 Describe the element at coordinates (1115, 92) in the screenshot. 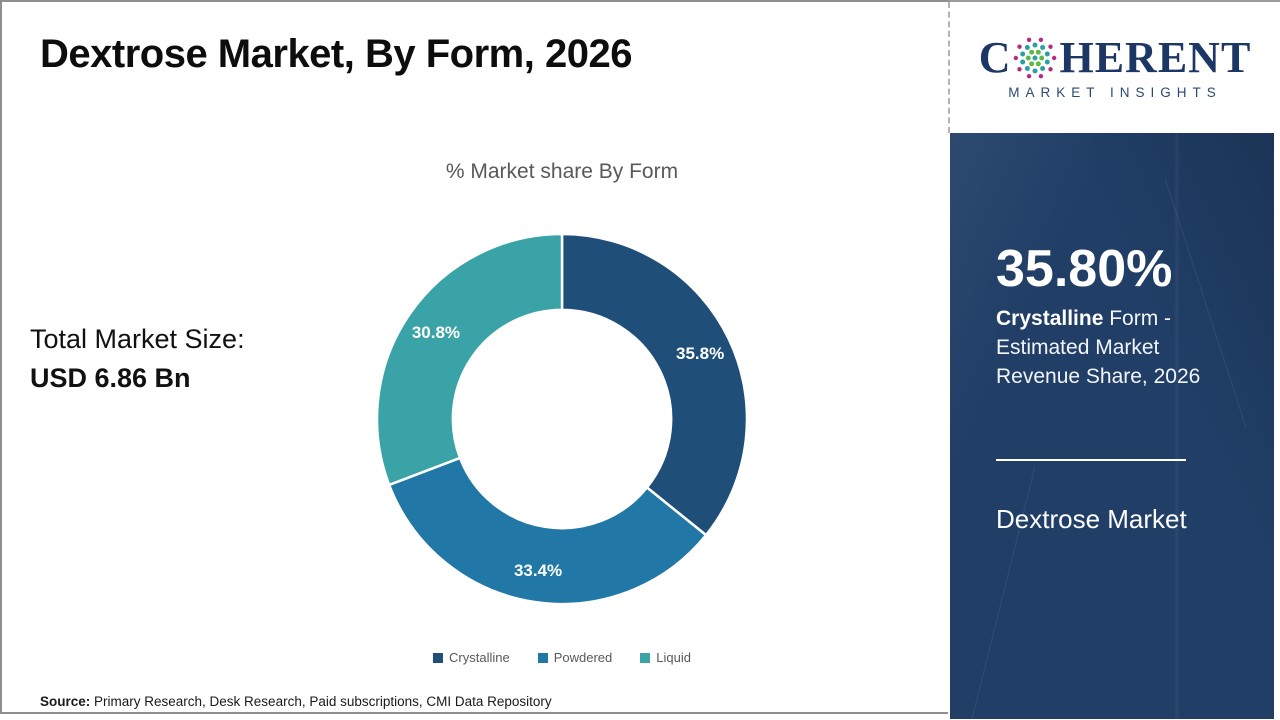

I see `brand-subtitle: MARKET INSIGHTS` at that location.